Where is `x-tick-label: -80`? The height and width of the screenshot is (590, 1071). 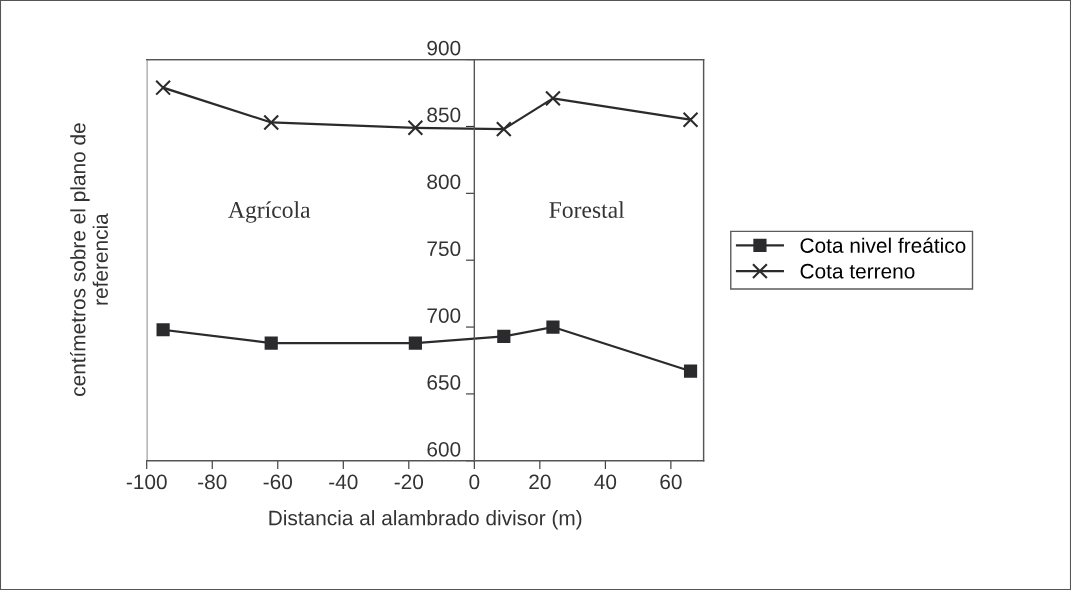 x-tick-label: -80 is located at coordinates (212, 482).